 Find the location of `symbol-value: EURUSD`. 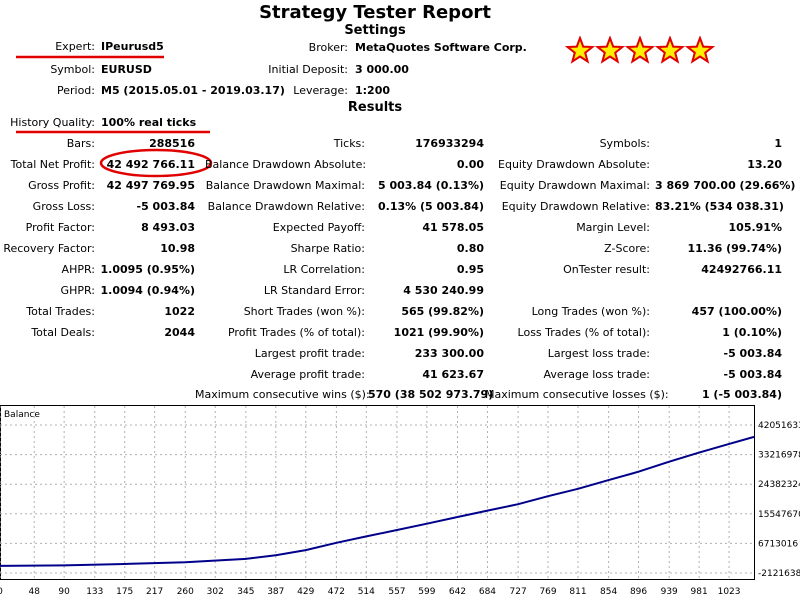

symbol-value: EURUSD is located at coordinates (126, 69).